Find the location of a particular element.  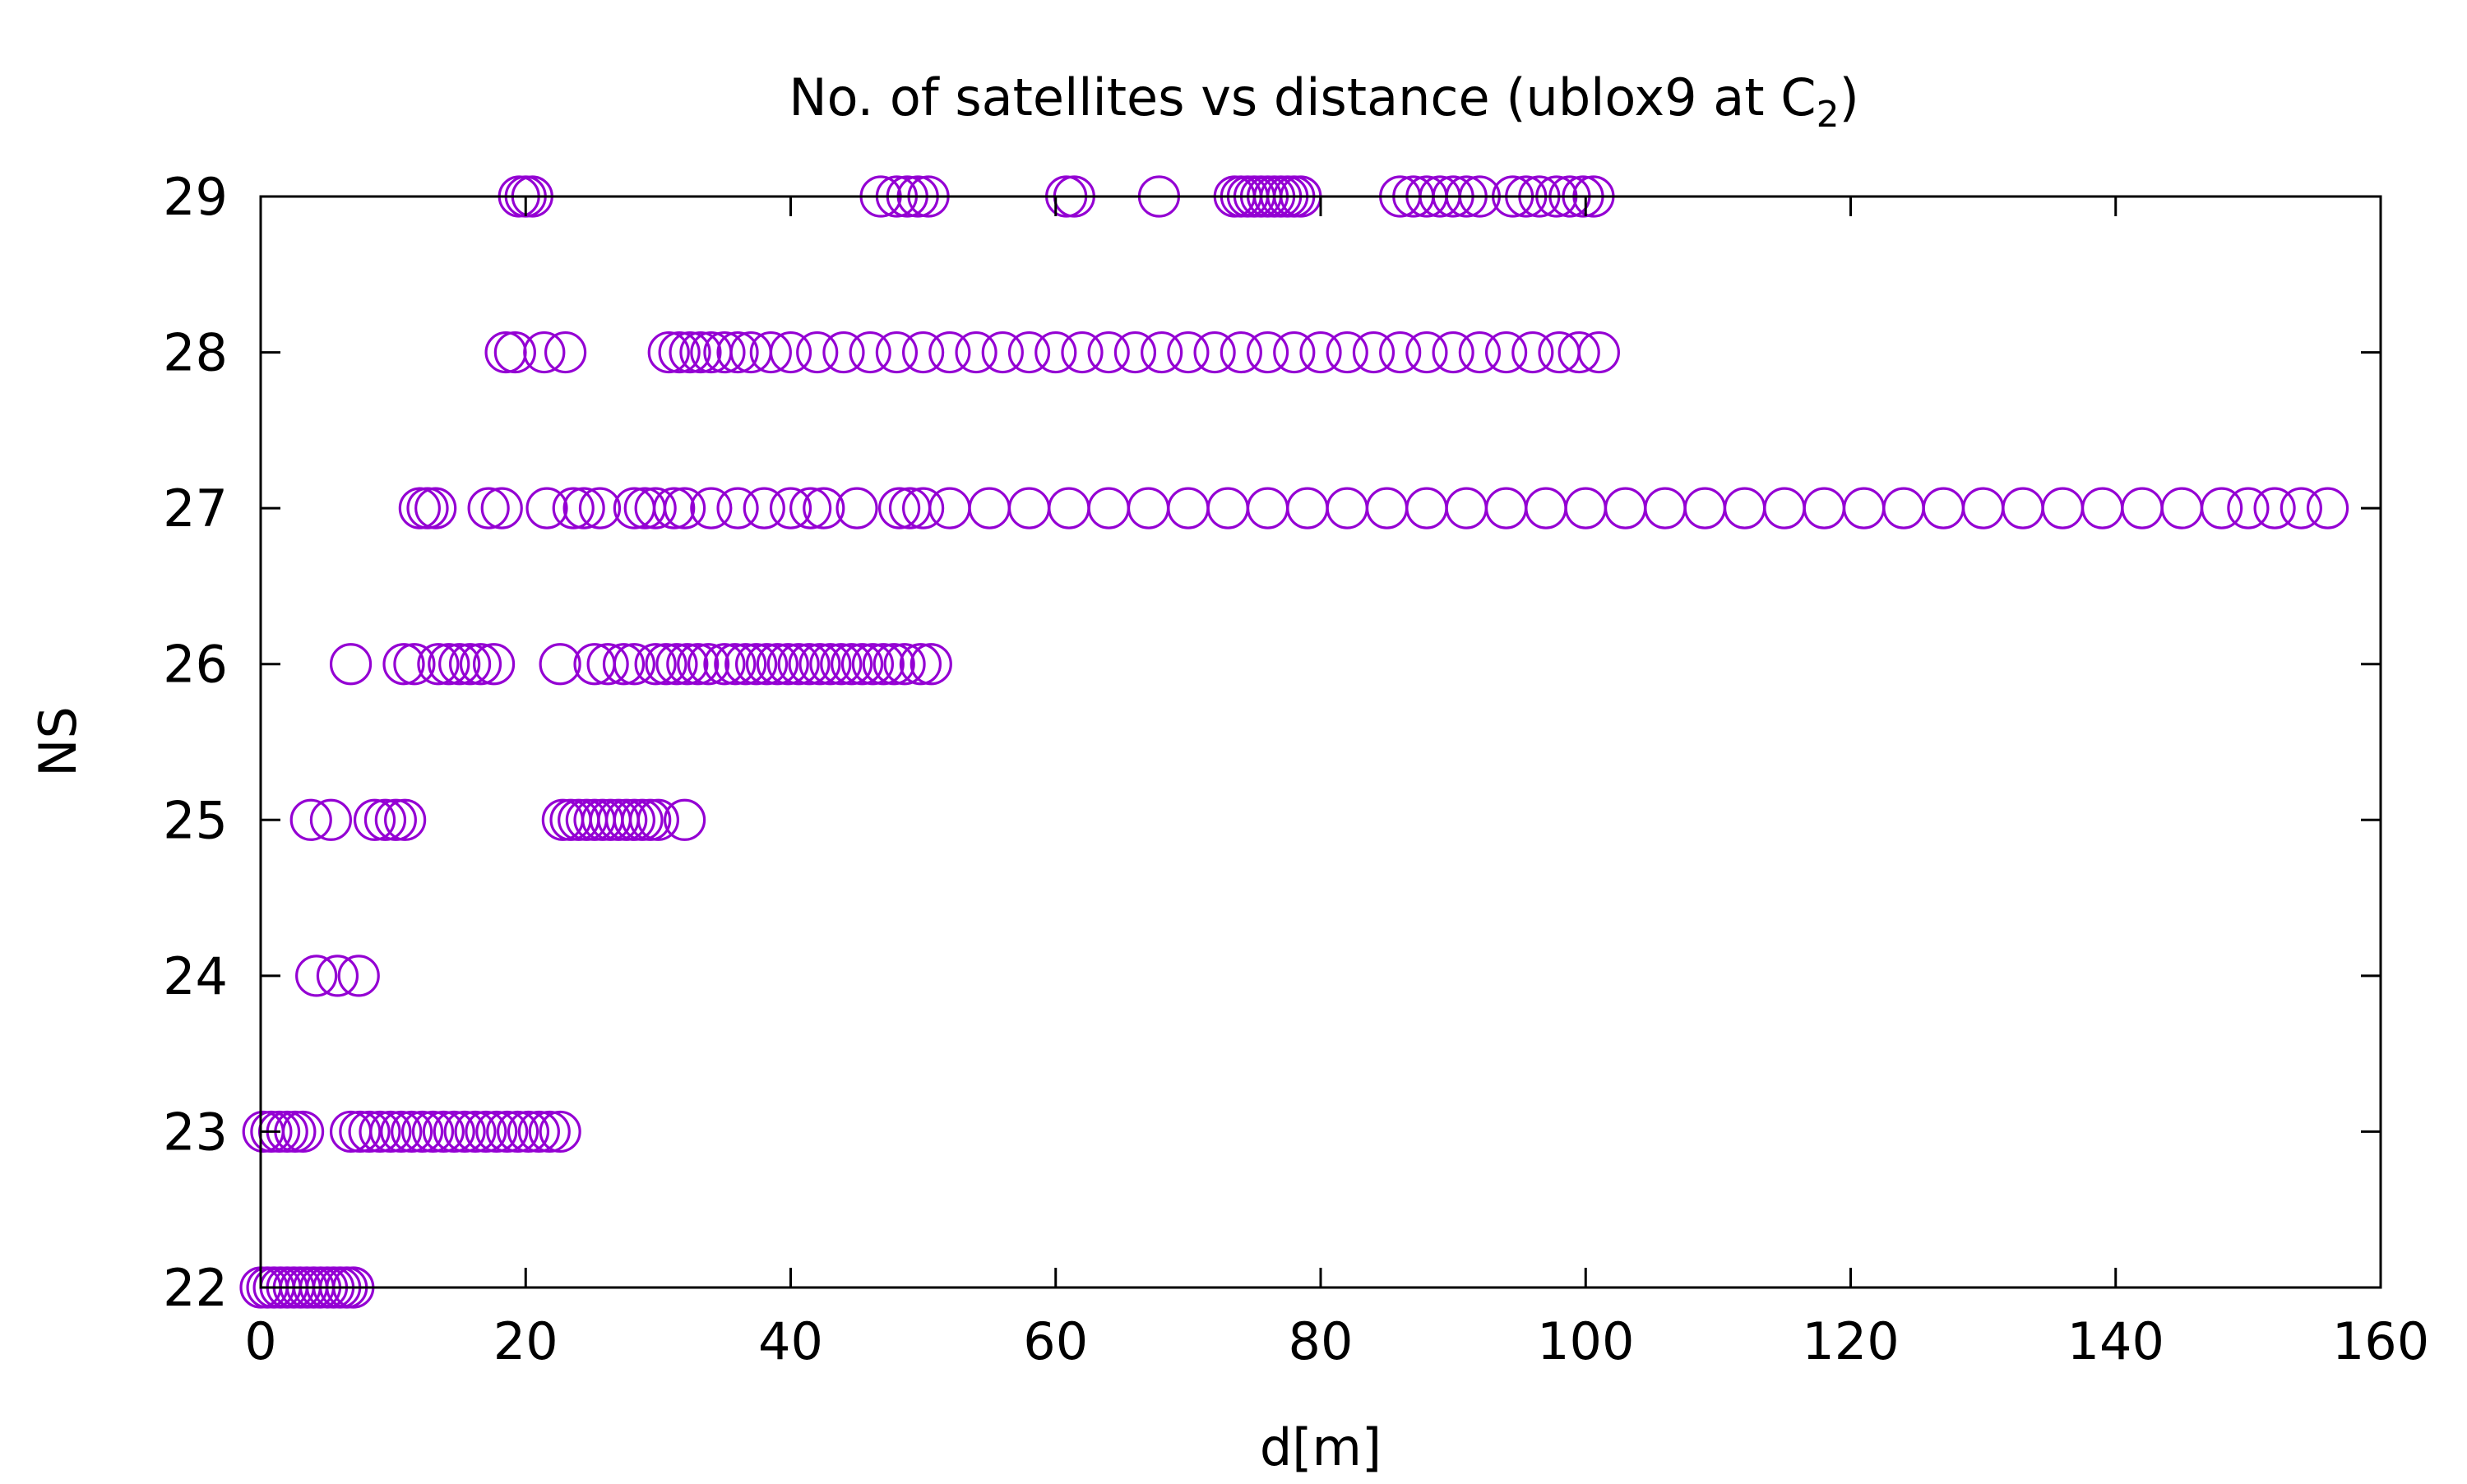

x-tick-label: 140 is located at coordinates (2116, 1341).